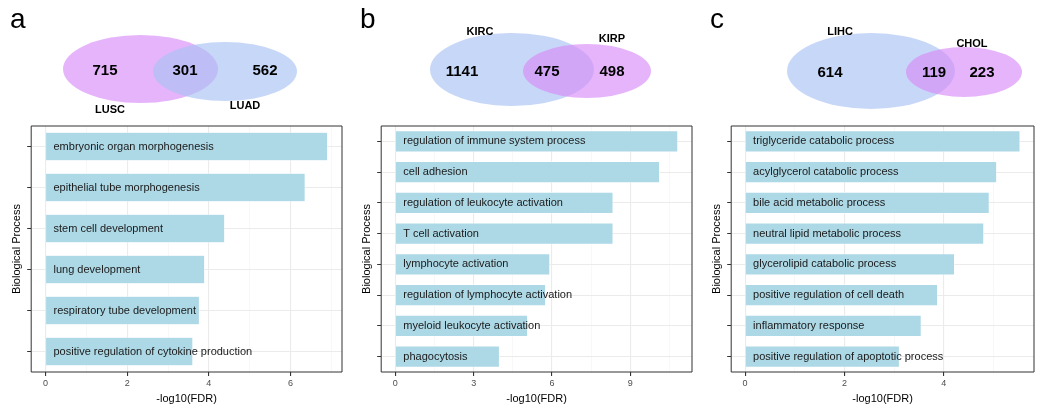 The image size is (1042, 412). What do you see at coordinates (840, 31) in the screenshot?
I see `text: LIHC` at bounding box center [840, 31].